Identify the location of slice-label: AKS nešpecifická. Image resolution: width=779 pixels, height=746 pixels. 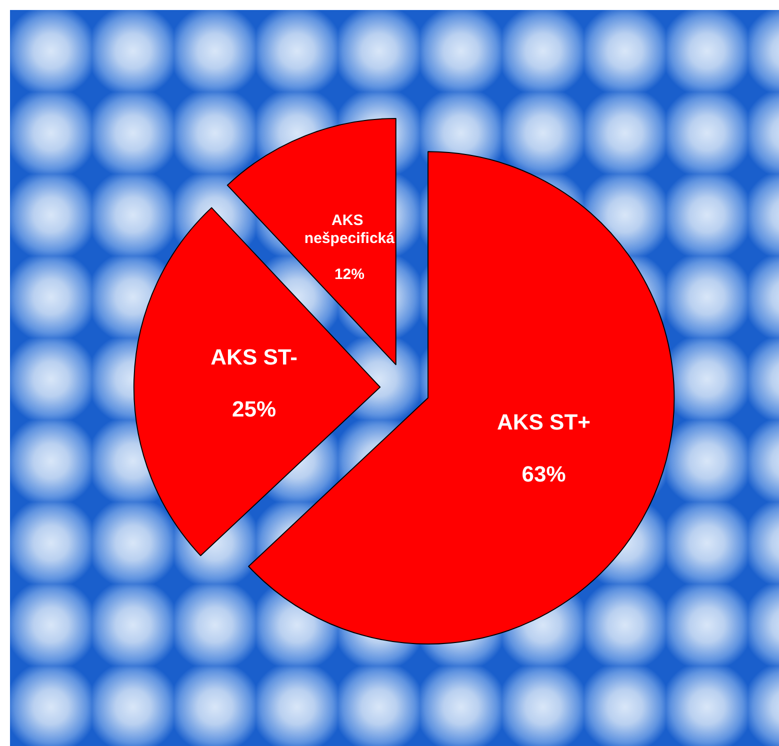
(350, 229).